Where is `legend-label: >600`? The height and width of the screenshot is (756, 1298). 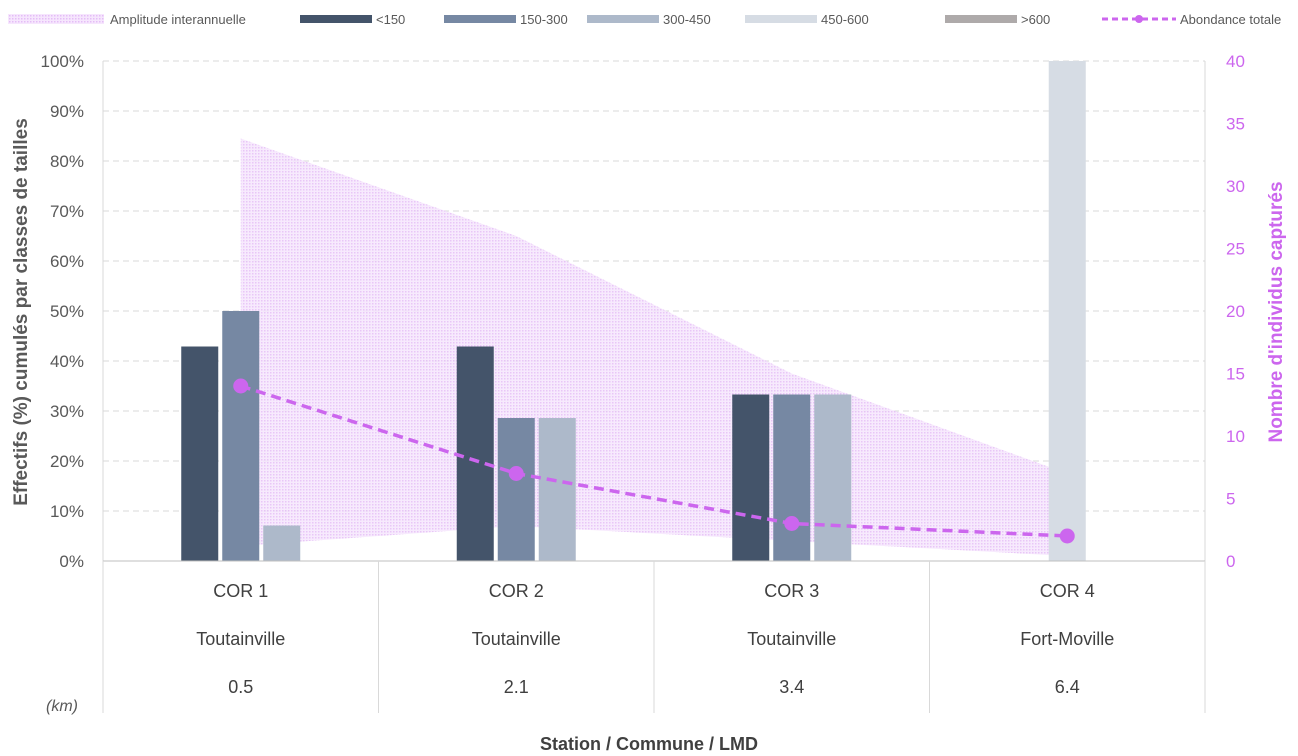
legend-label: >600 is located at coordinates (1035, 19).